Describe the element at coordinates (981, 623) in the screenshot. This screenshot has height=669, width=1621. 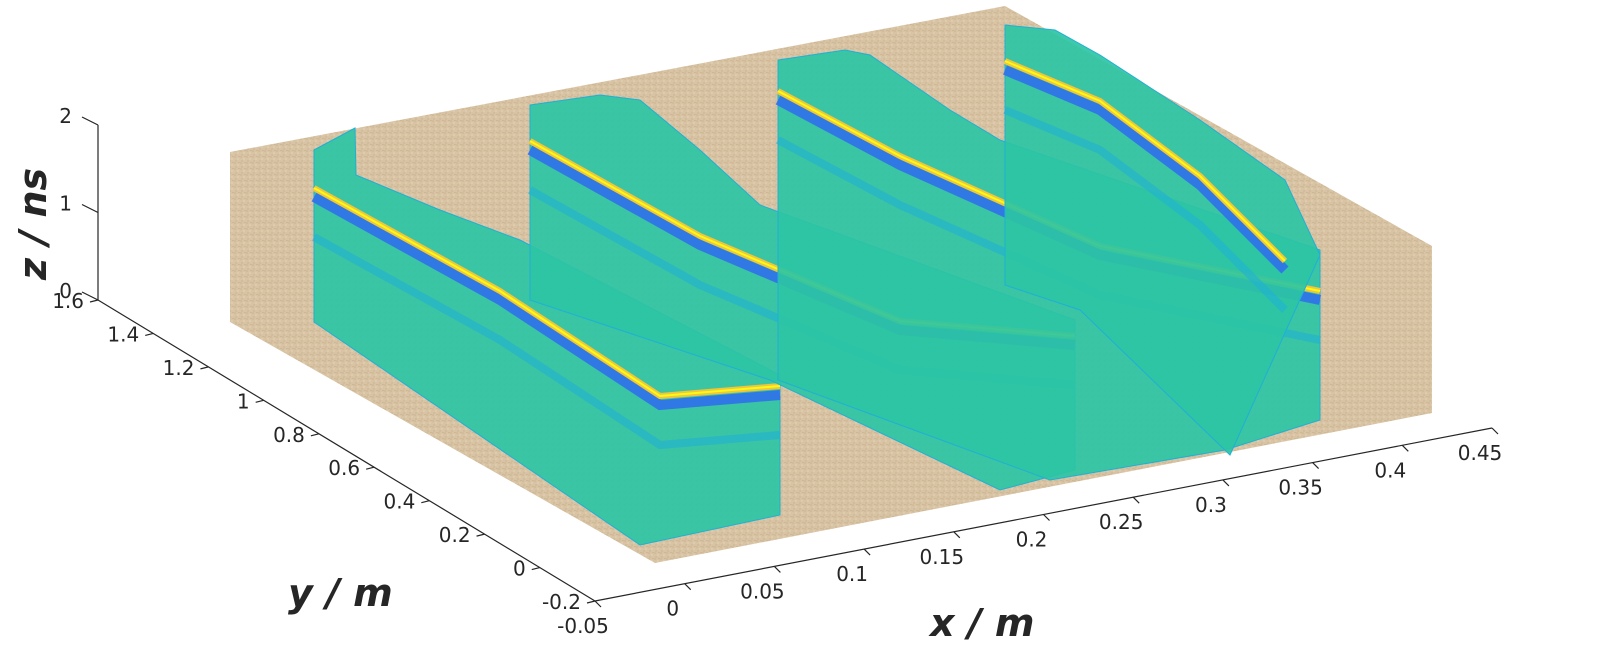
I see `x-axis-label: x / m` at that location.